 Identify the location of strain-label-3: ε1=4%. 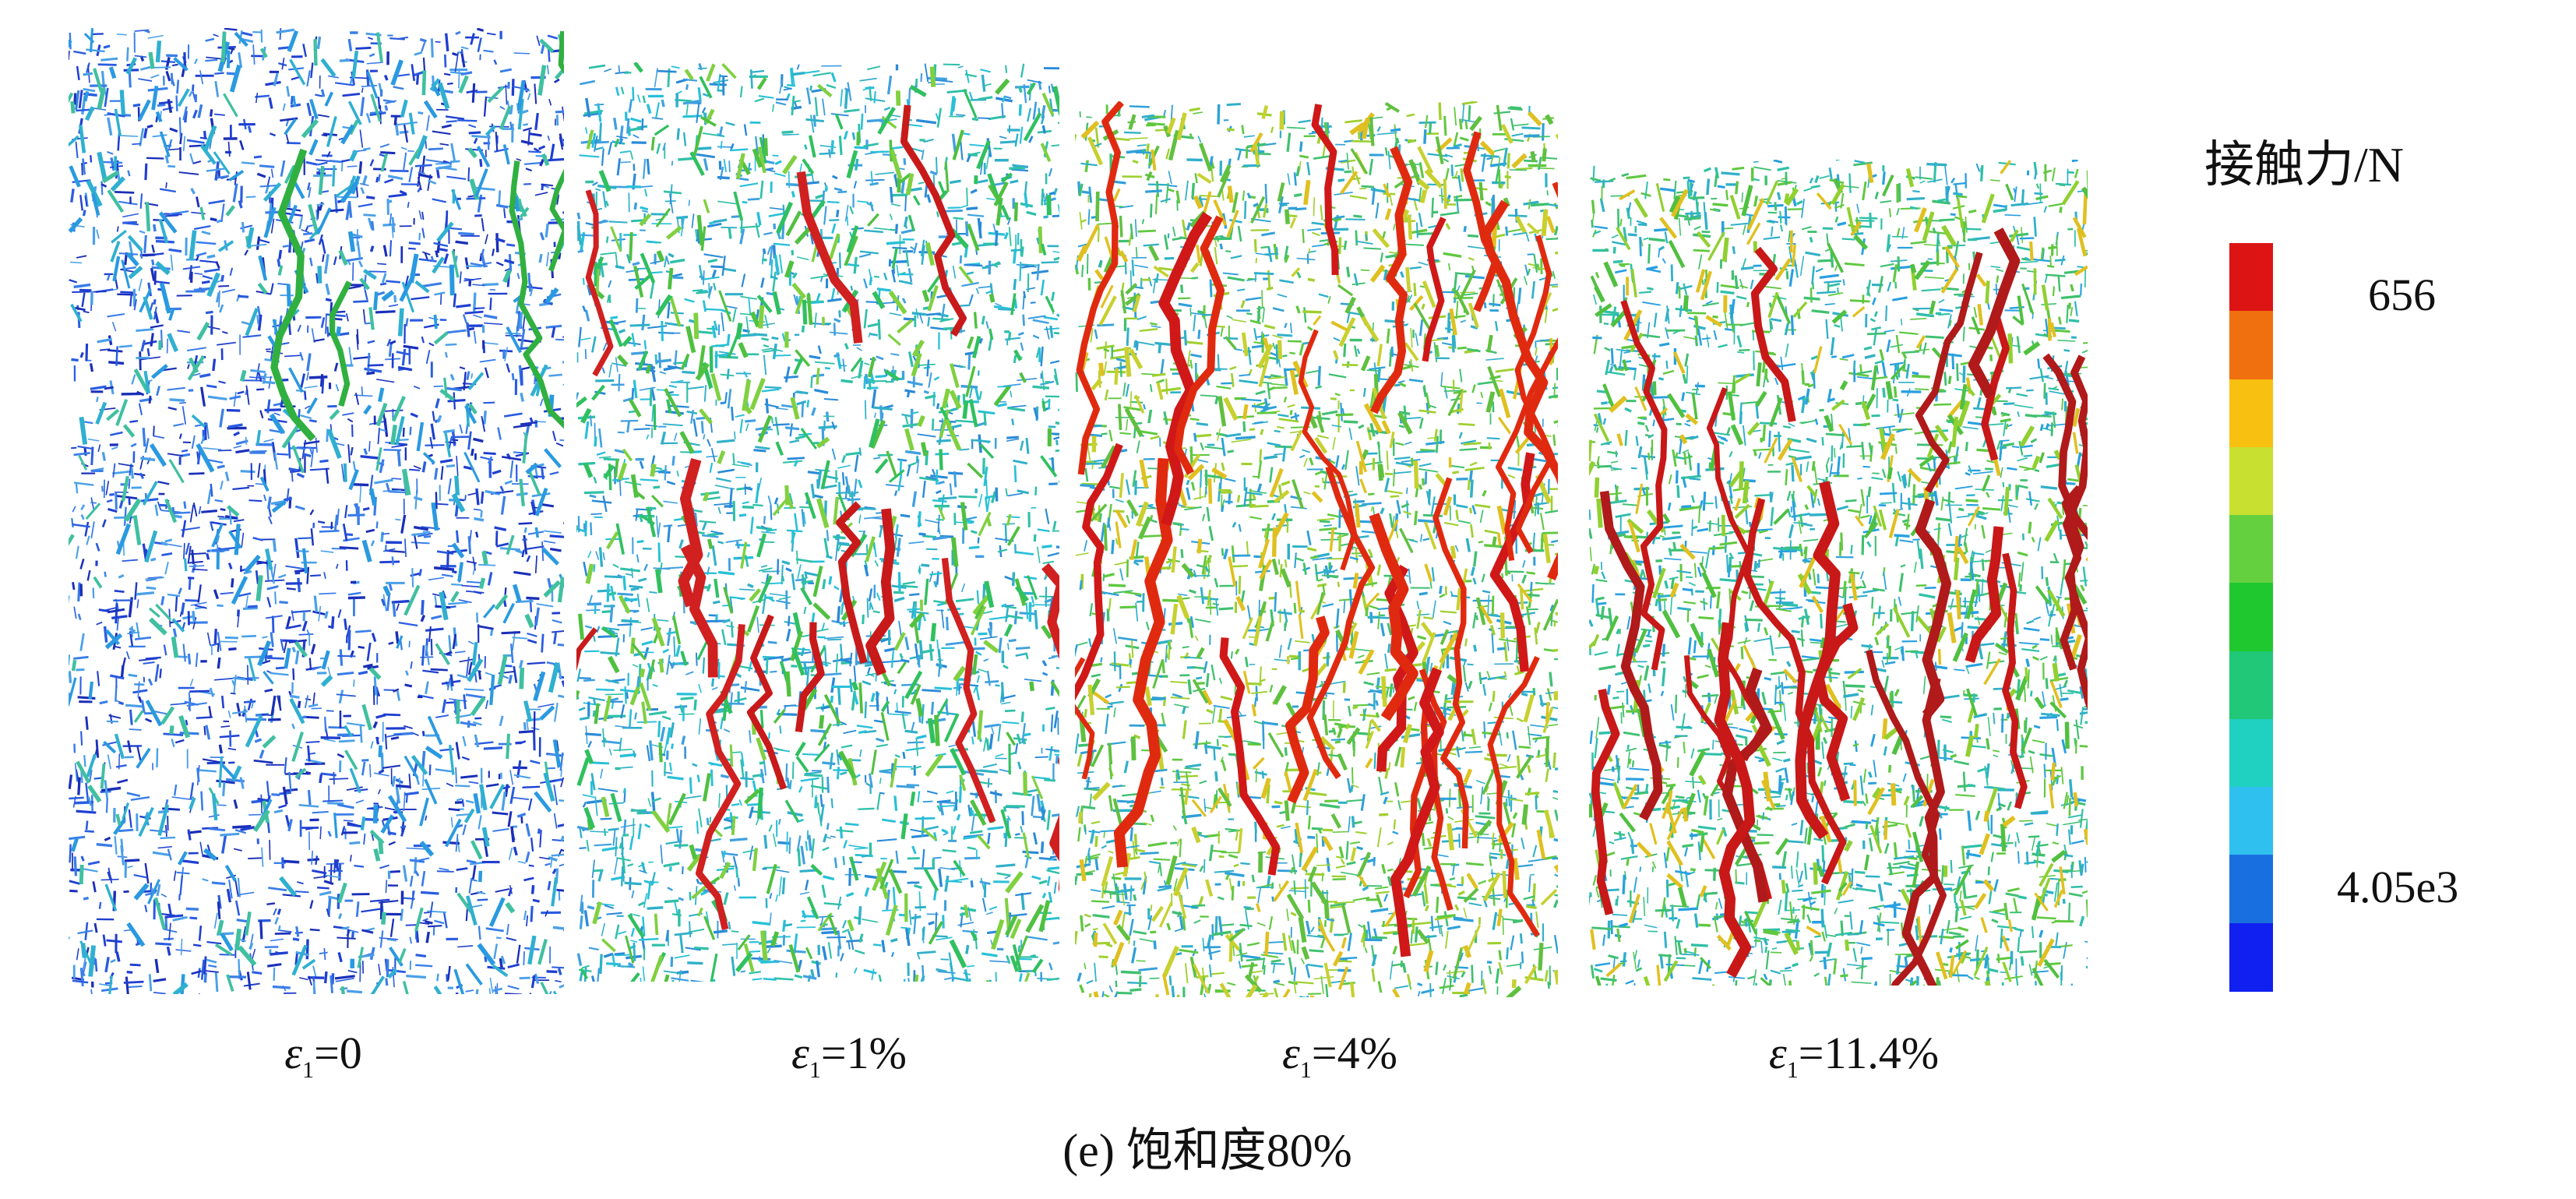
(1340, 1056).